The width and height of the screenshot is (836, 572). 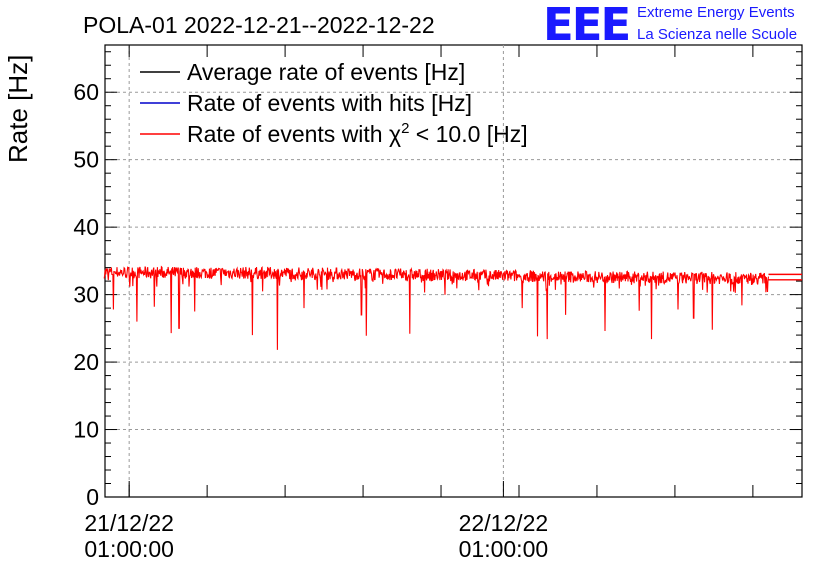 I want to click on y-tick-label: 40, so click(x=86, y=227).